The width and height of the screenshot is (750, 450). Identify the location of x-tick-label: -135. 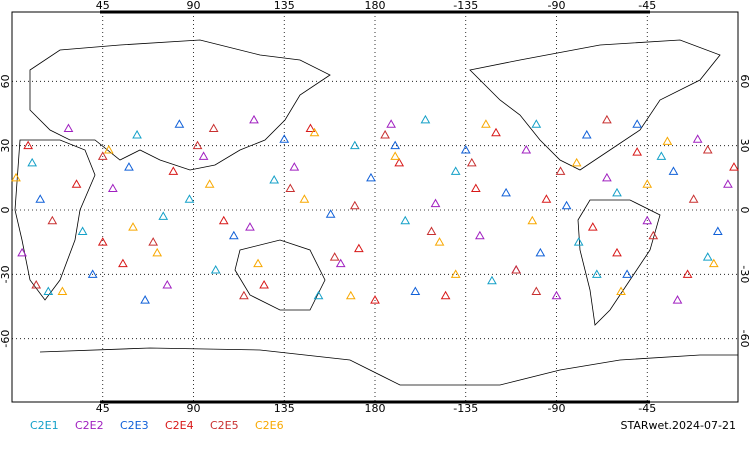
(465, 408).